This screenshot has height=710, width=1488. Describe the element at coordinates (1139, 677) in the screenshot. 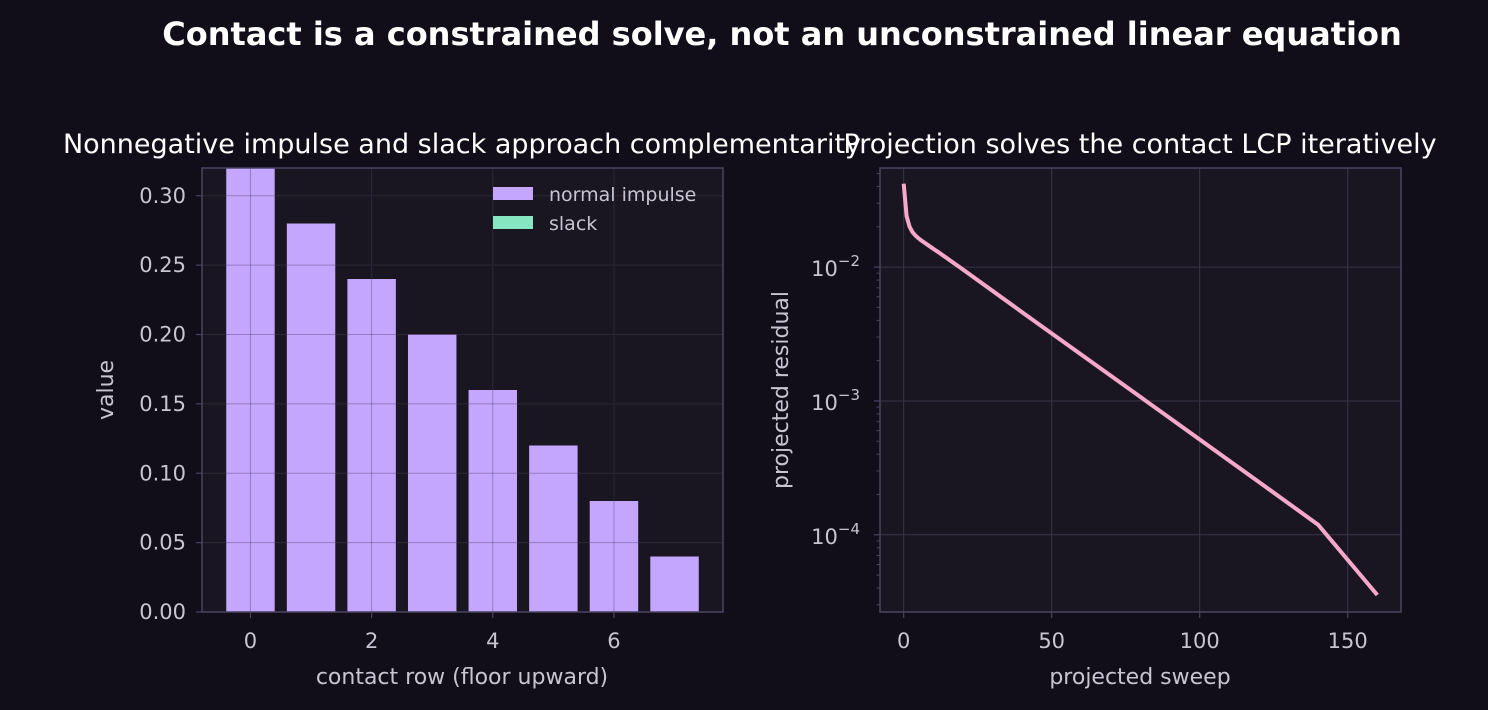

I see `residual-chart-xlabel: projected sweep` at that location.